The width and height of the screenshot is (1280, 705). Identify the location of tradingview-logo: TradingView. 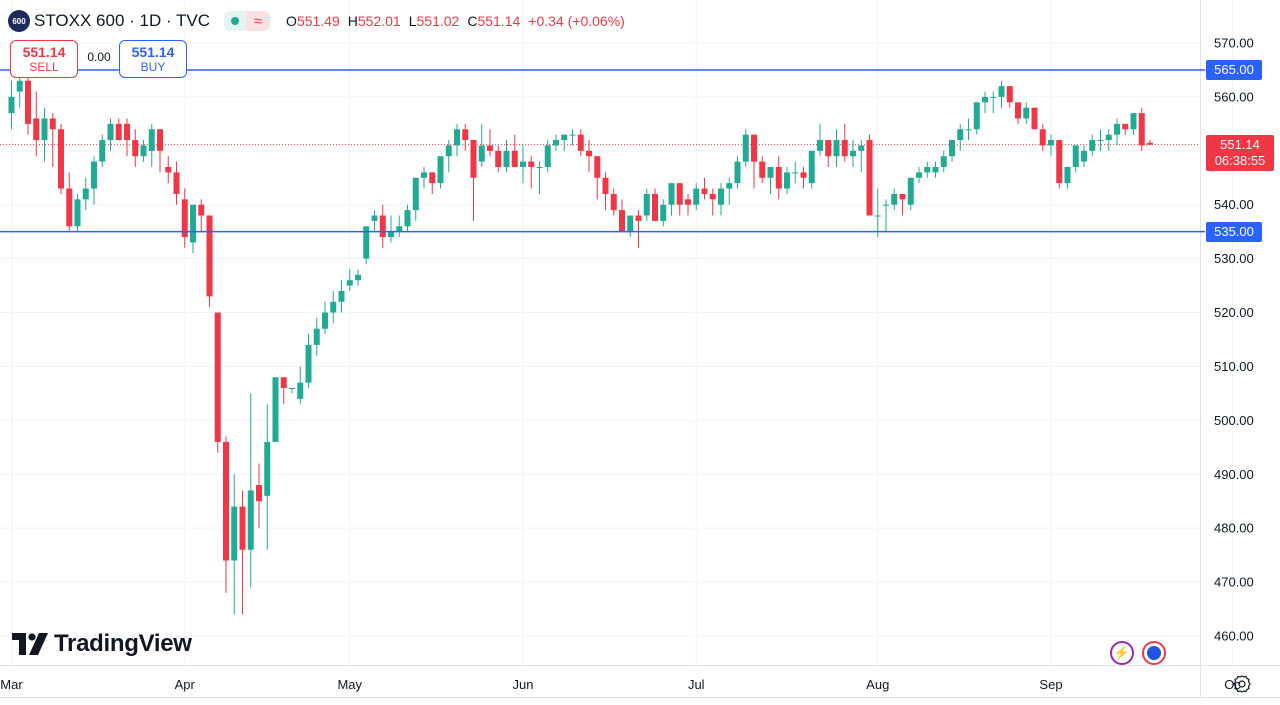
(102, 644).